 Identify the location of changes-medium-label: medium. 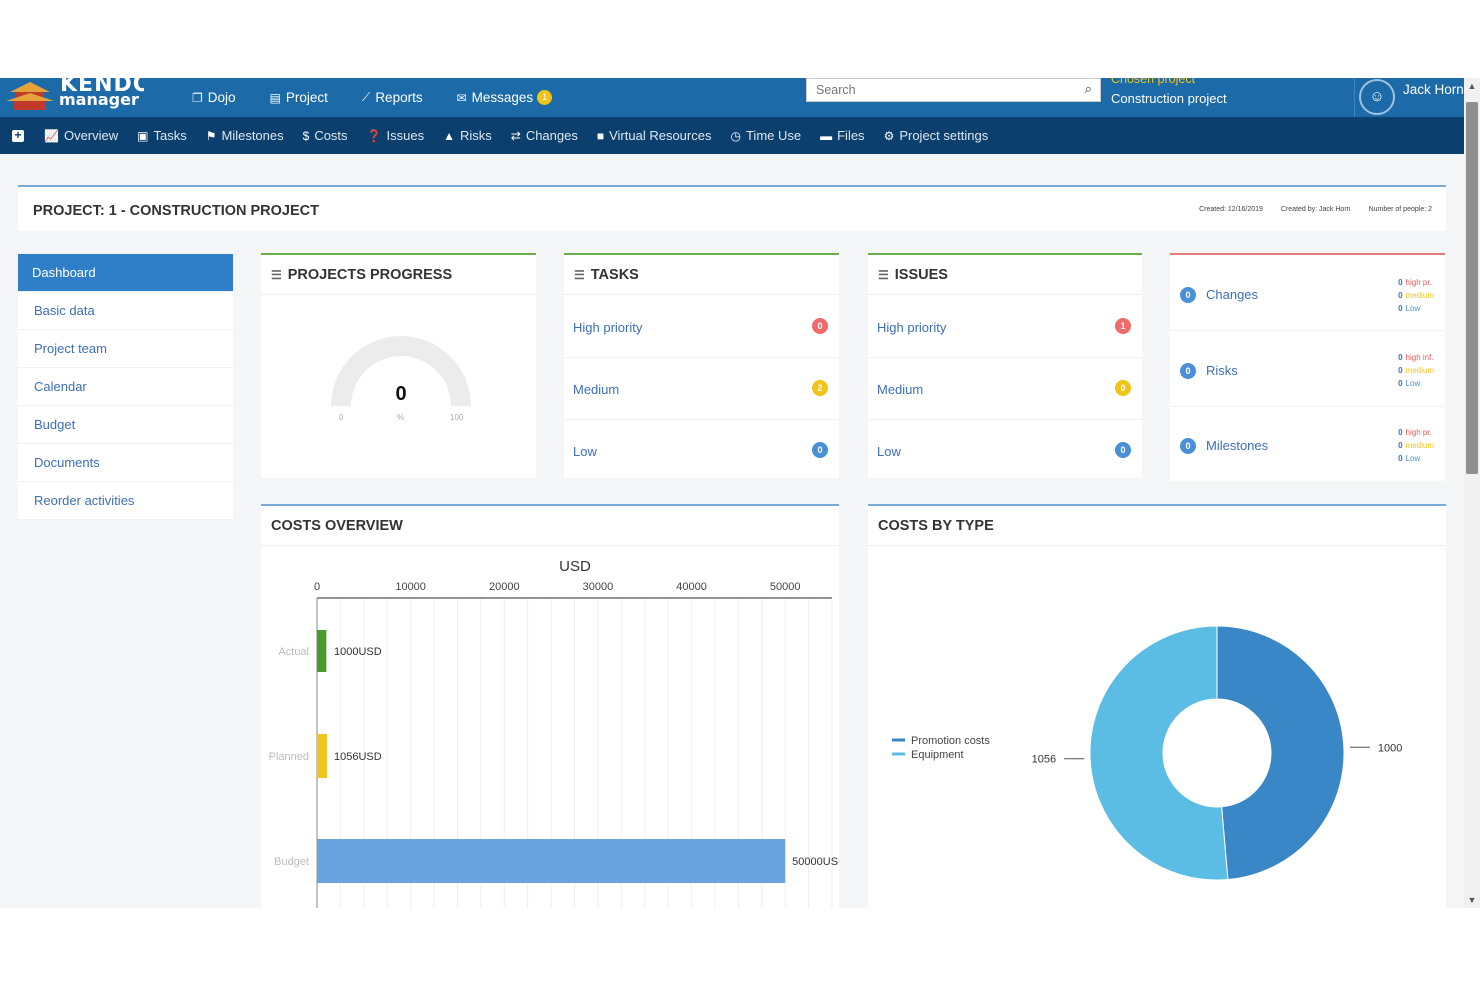
(1419, 295).